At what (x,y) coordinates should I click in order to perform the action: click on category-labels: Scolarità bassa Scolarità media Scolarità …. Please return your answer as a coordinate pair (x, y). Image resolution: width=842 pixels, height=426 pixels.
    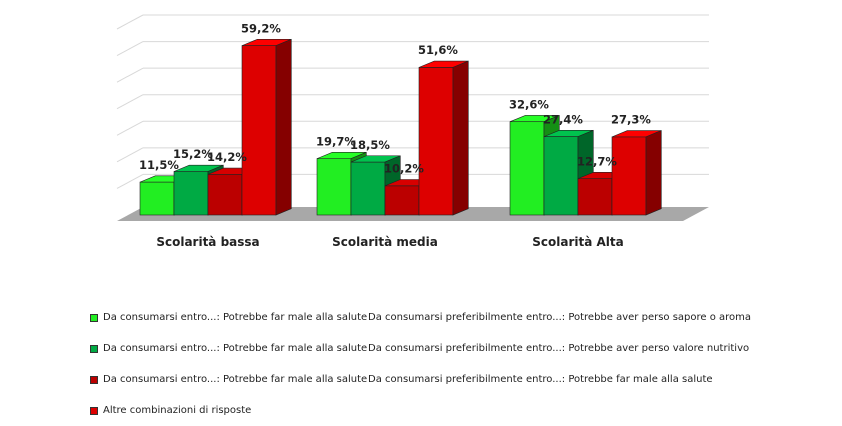
    Looking at the image, I should click on (389, 242).